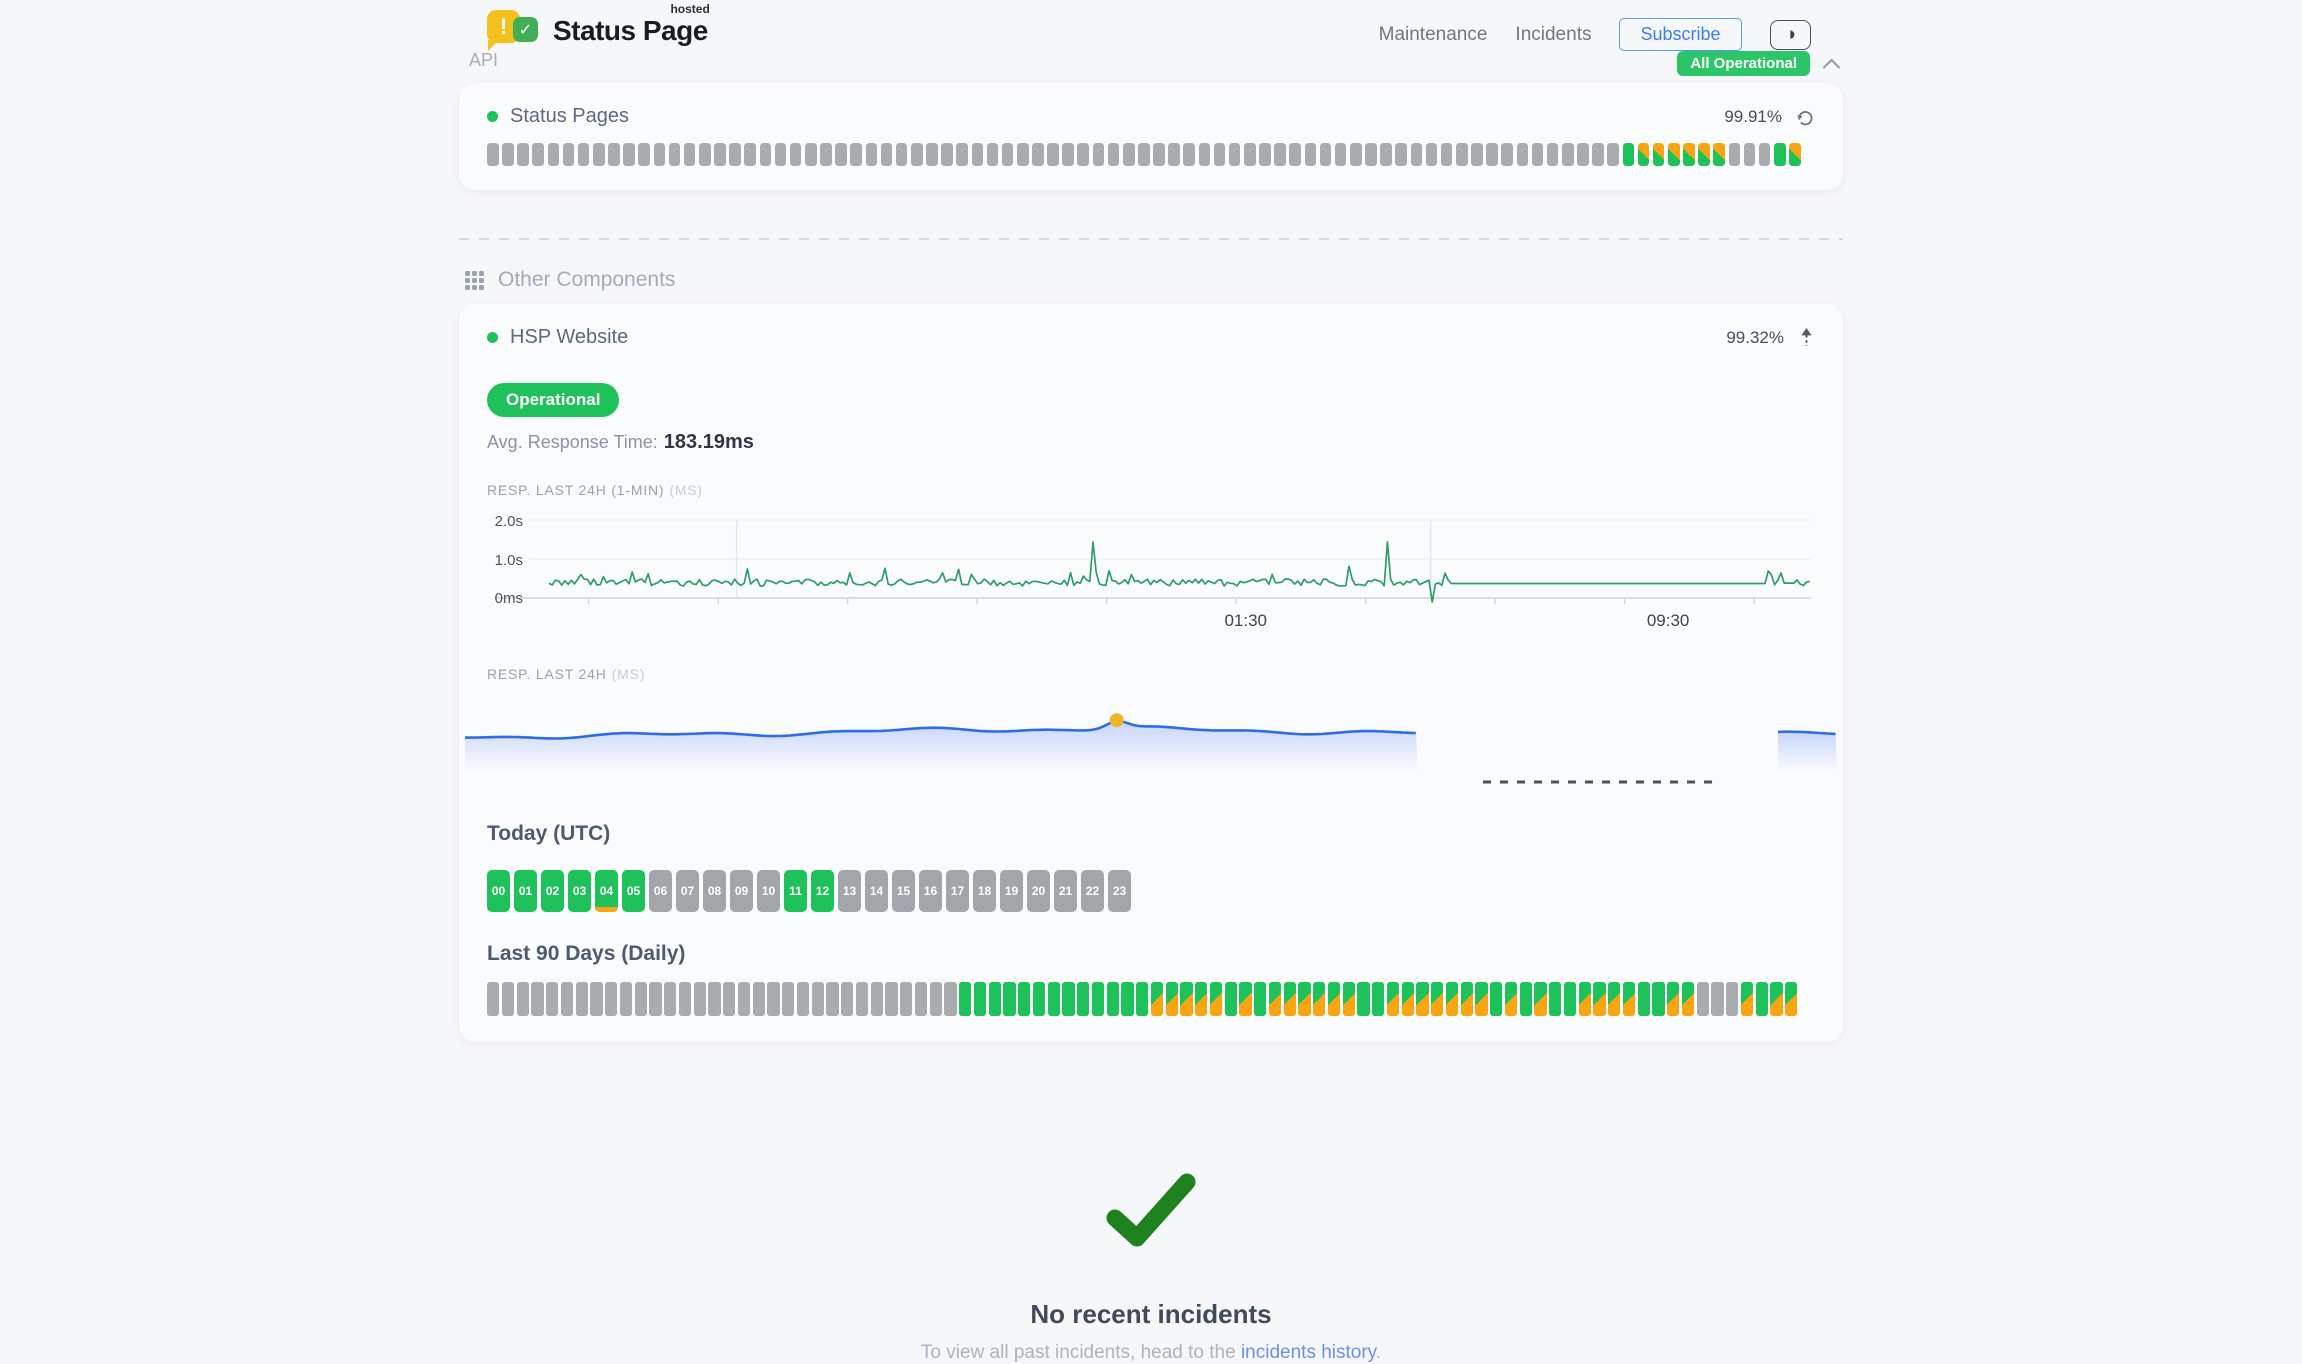  Describe the element at coordinates (1806, 337) in the screenshot. I see `trend-up-icon` at that location.